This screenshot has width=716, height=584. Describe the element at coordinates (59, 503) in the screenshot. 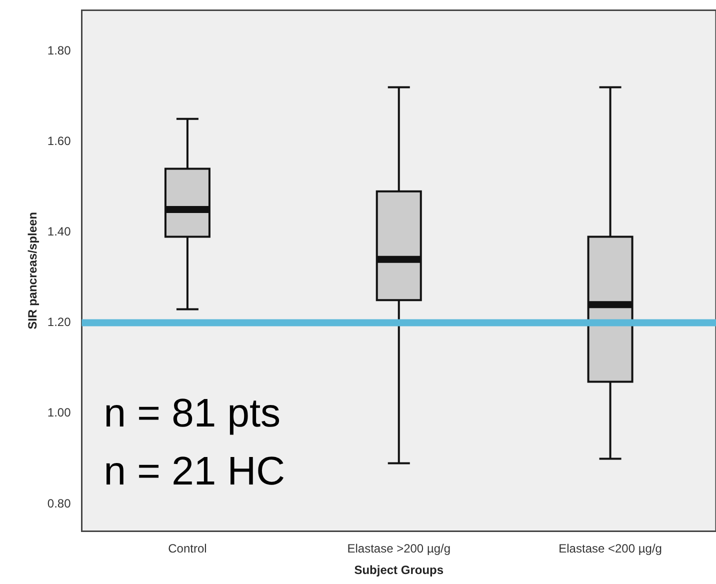

I see `y-tick-label: 0.80` at that location.